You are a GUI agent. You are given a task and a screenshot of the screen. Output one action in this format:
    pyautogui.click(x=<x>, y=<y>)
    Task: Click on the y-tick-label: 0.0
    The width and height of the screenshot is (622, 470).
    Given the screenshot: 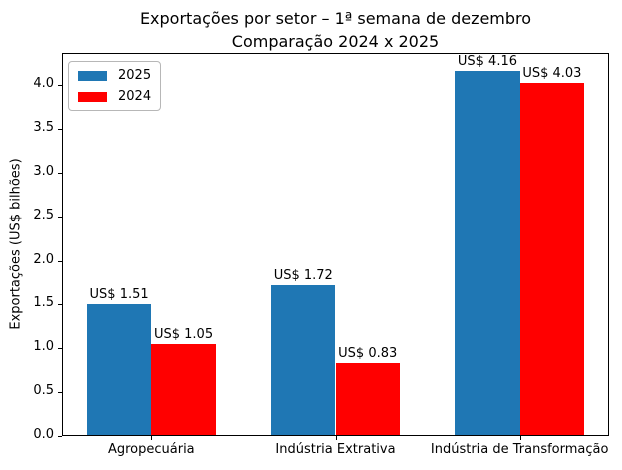 What is the action you would take?
    pyautogui.click(x=43, y=434)
    